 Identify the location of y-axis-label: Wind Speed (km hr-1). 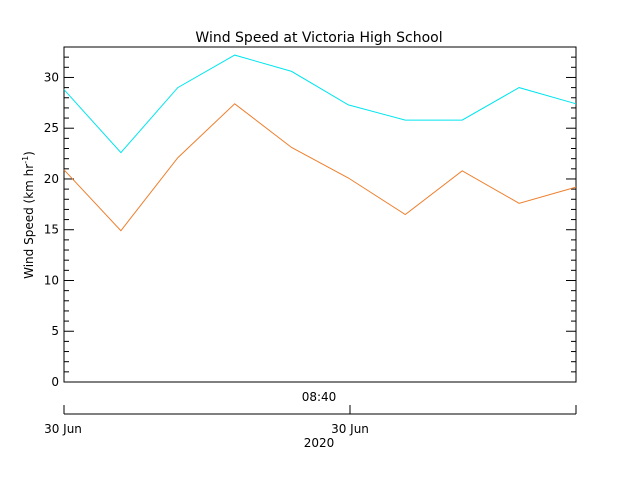
(28, 215).